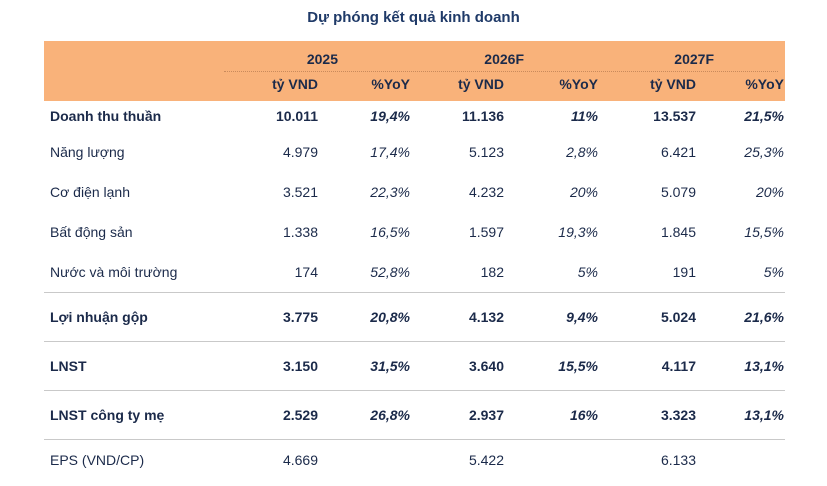  What do you see at coordinates (106, 116) in the screenshot?
I see `row-label: Doanh thu thuần` at bounding box center [106, 116].